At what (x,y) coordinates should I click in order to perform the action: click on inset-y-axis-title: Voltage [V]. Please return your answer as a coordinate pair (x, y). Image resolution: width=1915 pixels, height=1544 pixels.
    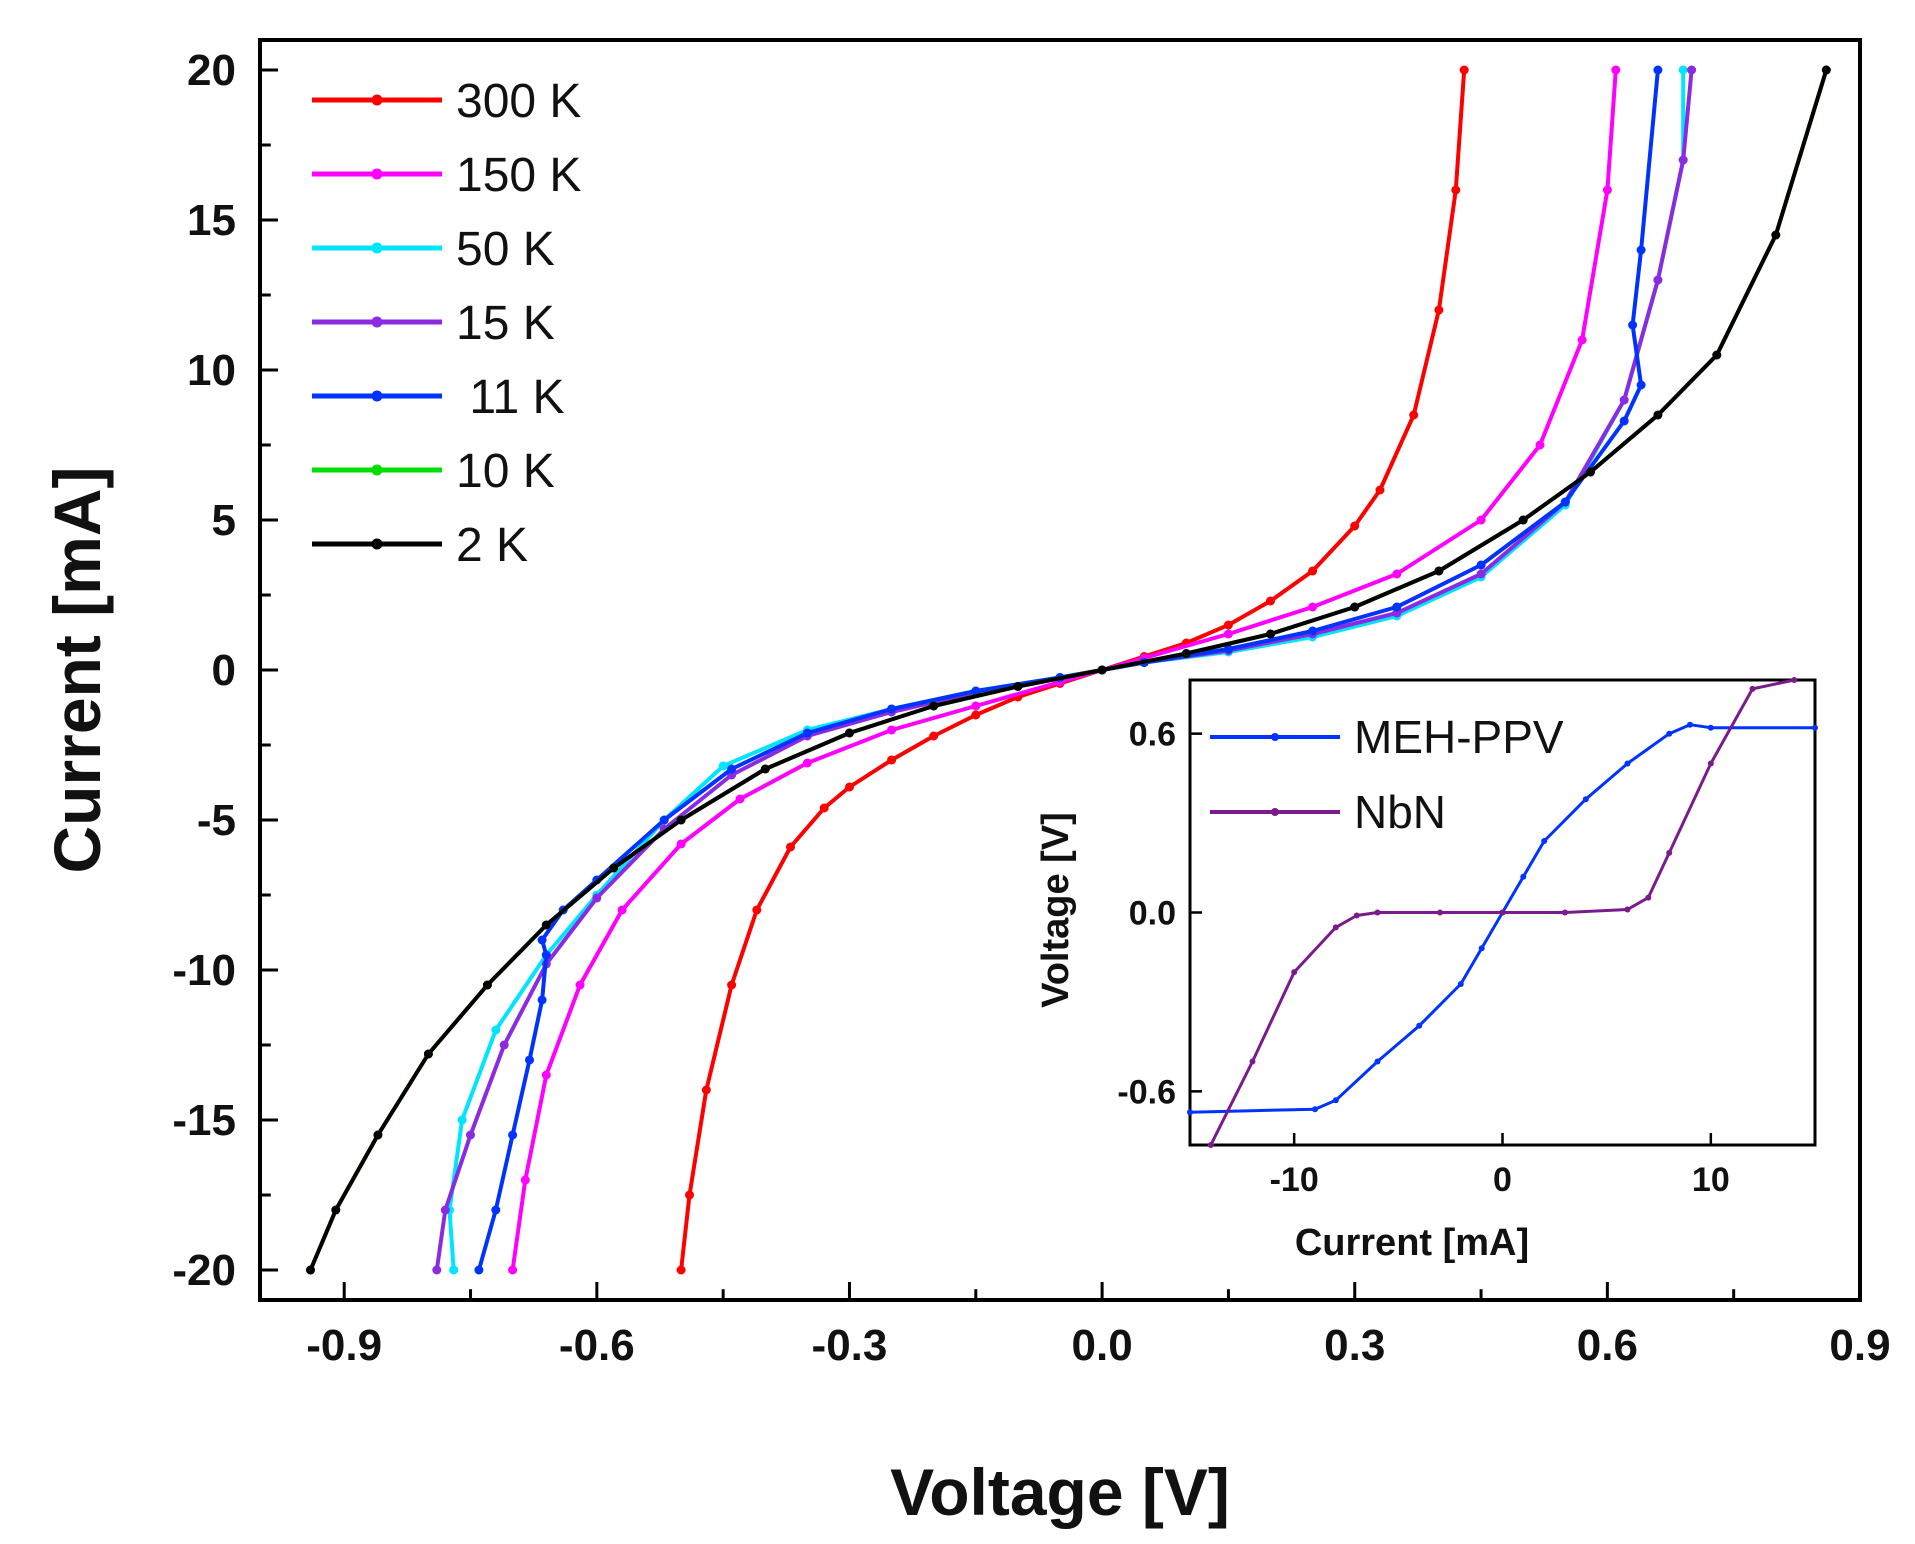
    Looking at the image, I should click on (1056, 910).